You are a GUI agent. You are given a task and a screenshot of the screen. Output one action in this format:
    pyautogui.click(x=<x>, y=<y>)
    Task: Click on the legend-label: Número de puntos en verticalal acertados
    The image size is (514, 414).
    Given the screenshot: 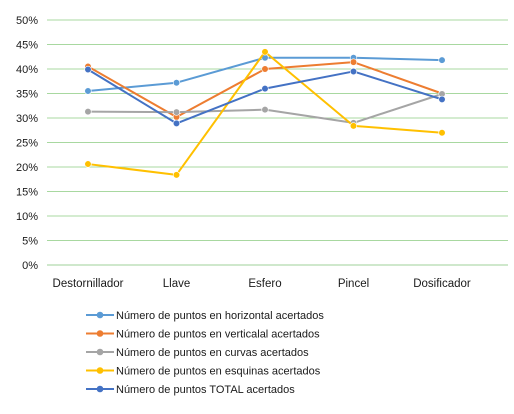 What is the action you would take?
    pyautogui.click(x=218, y=335)
    